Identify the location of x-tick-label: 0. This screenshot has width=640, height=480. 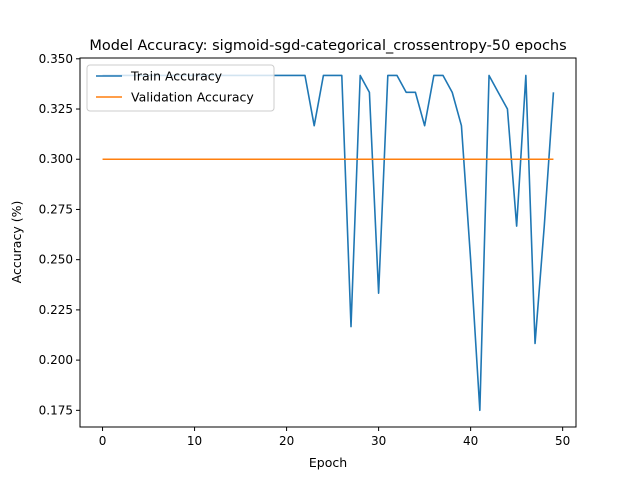
(103, 441).